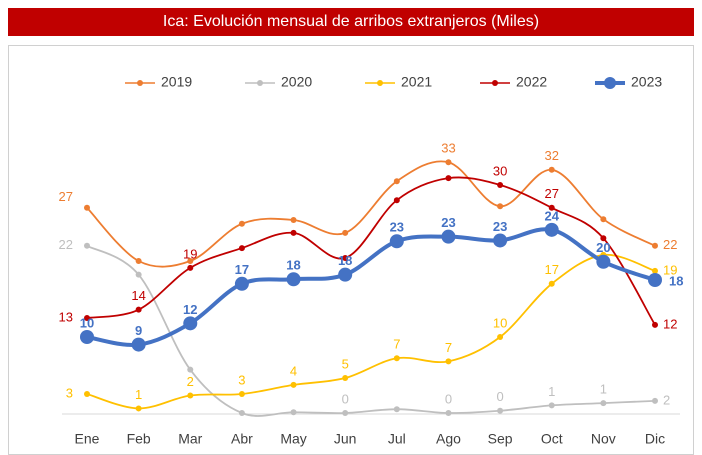  What do you see at coordinates (190, 439) in the screenshot?
I see `x-tick-label: Mar` at bounding box center [190, 439].